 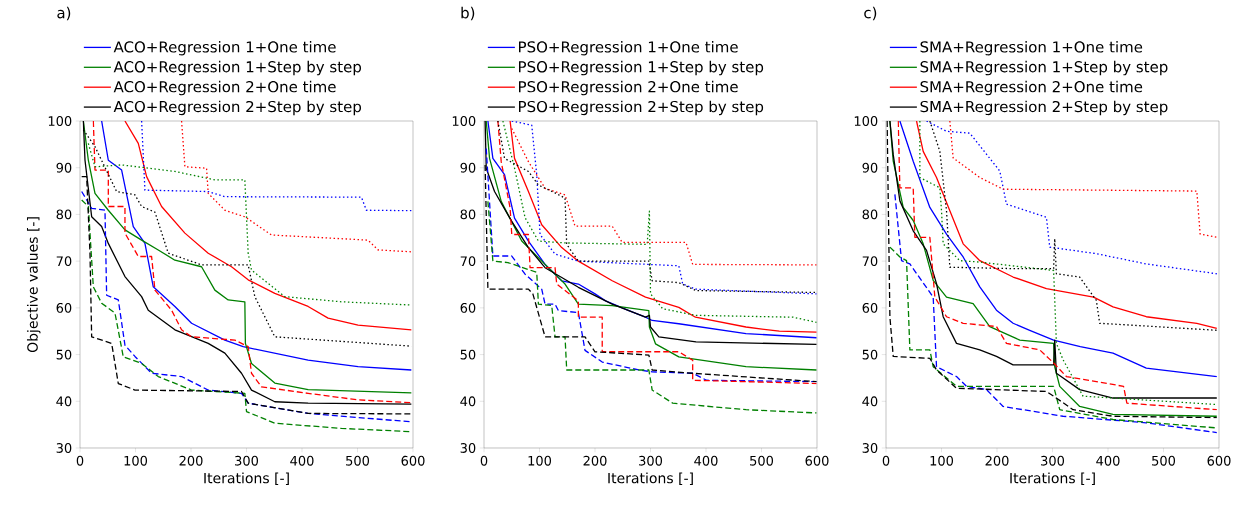 I want to click on legend-label: PSO+Regression 1+Step by step, so click(x=641, y=68).